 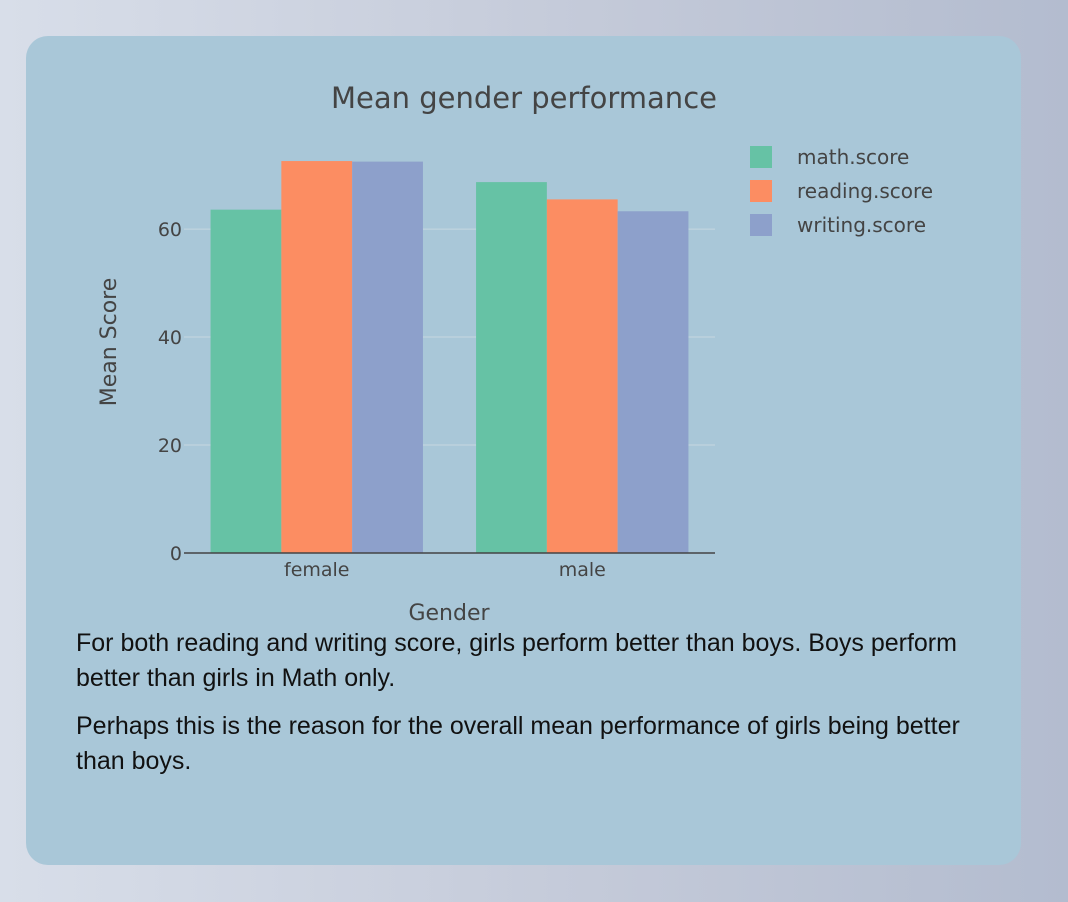 What do you see at coordinates (170, 230) in the screenshot?
I see `y-tick-label: 60` at bounding box center [170, 230].